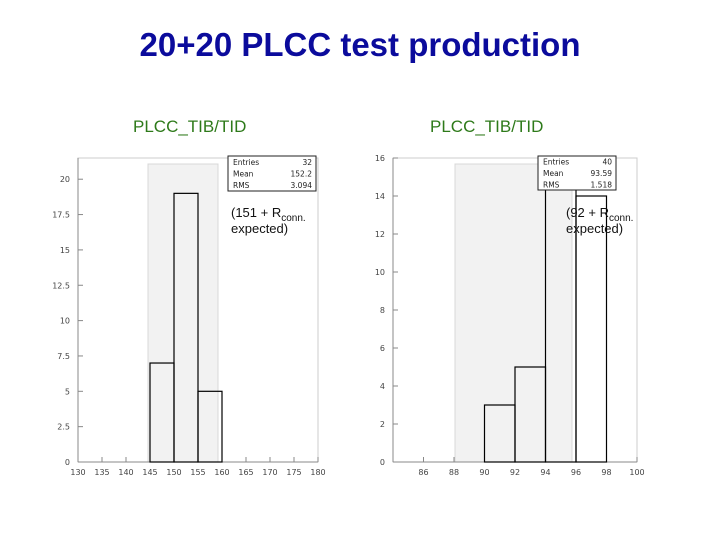 Image resolution: width=720 pixels, height=540 pixels. I want to click on y-tick-label: 15, so click(65, 250).